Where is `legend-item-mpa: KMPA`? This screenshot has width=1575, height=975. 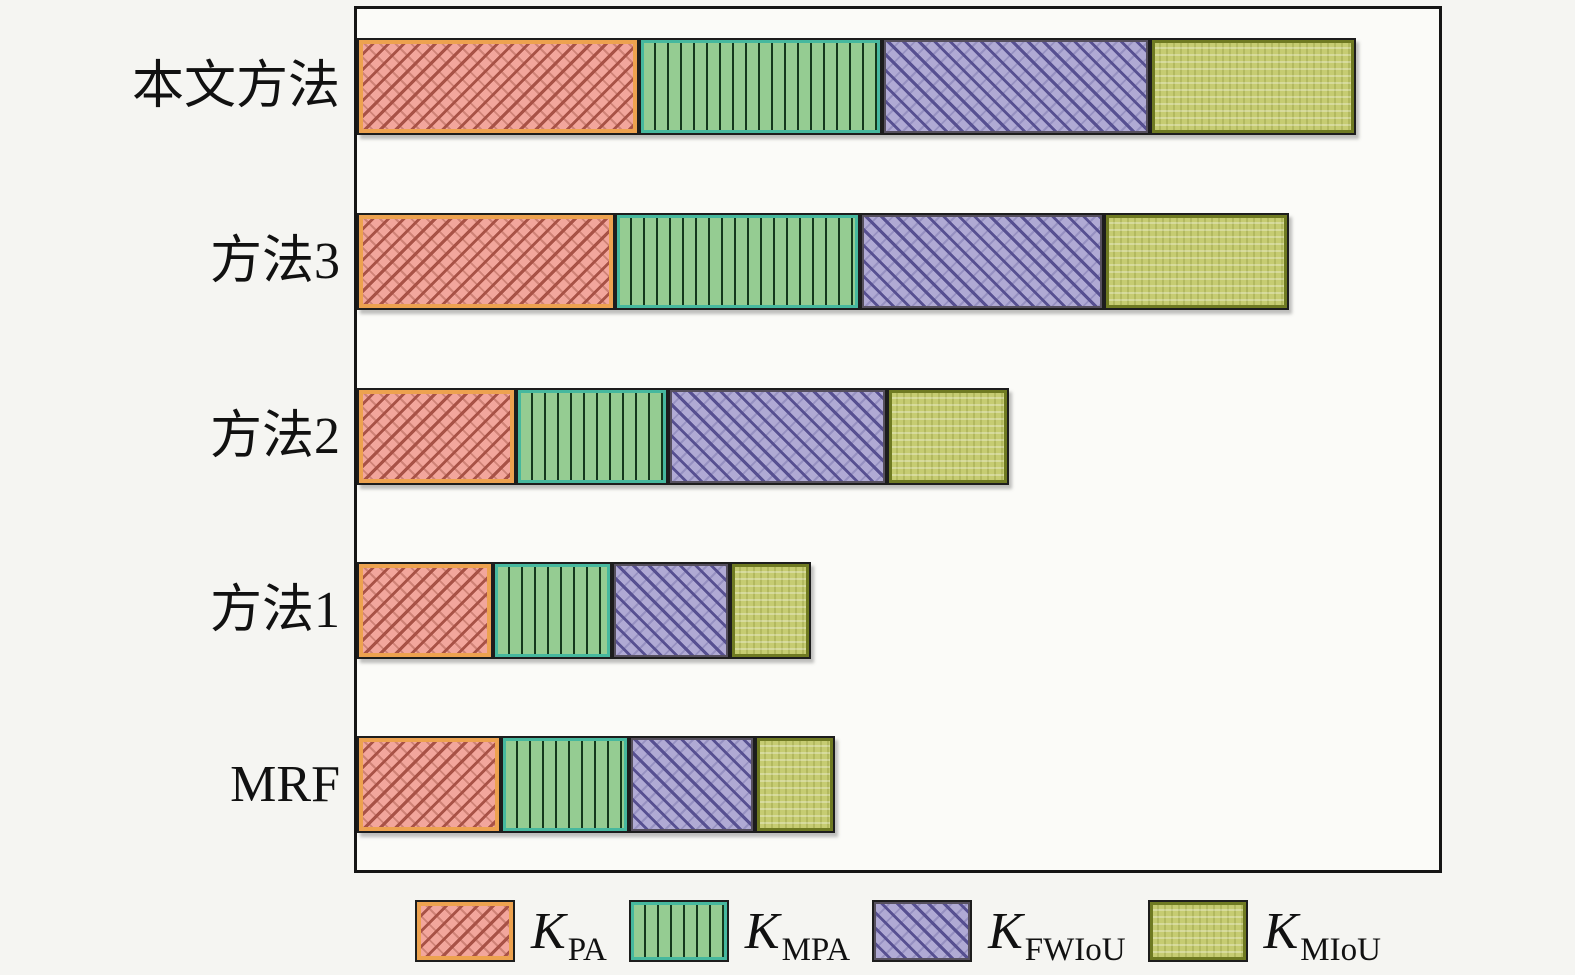
legend-item-mpa: KMPA is located at coordinates (739, 934).